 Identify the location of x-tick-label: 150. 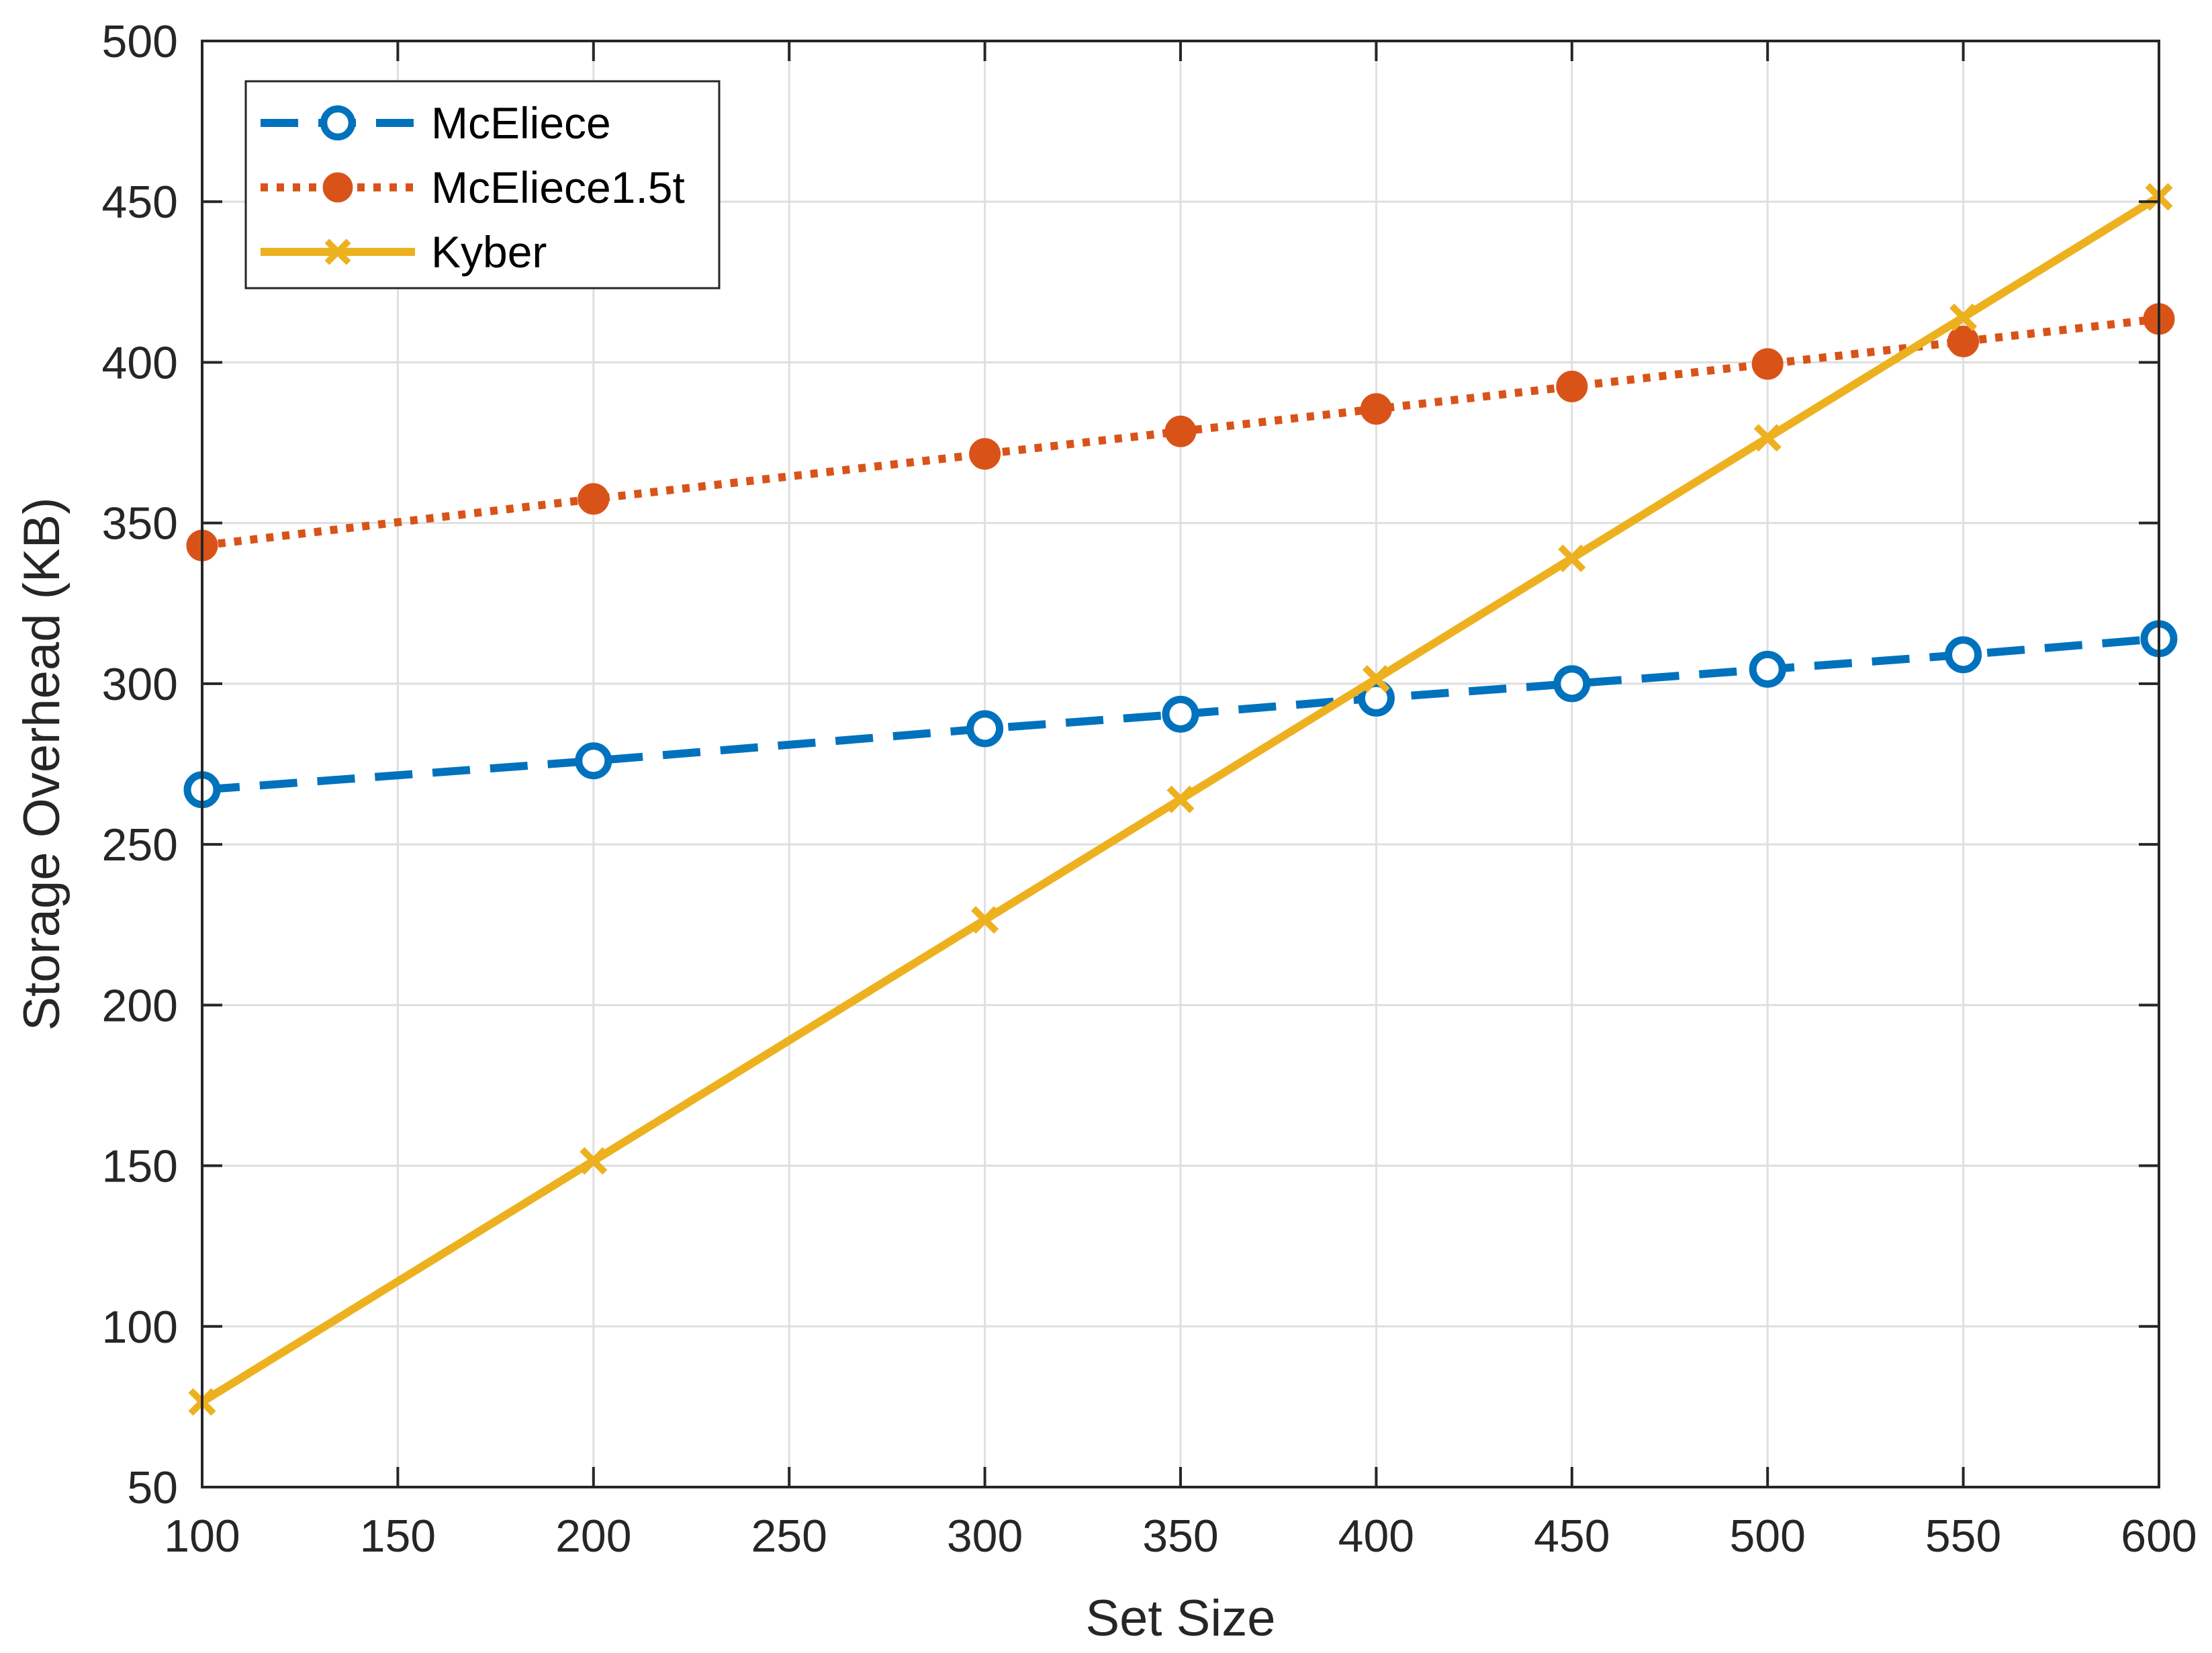
(398, 1536).